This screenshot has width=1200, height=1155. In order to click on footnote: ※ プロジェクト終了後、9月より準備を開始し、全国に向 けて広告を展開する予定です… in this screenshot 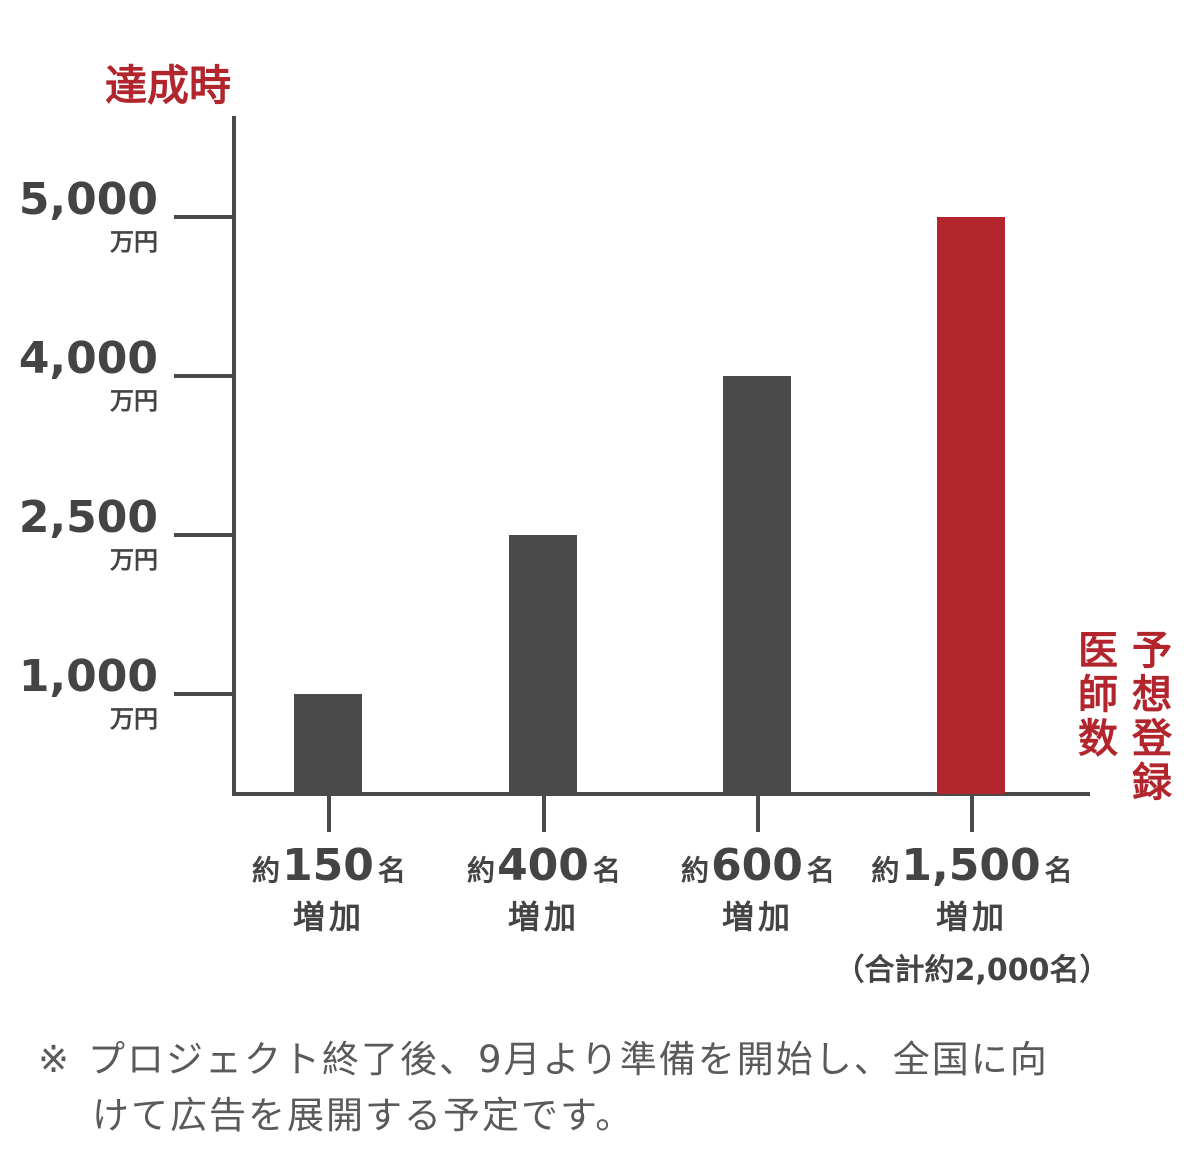, I will do `click(608, 1088)`.